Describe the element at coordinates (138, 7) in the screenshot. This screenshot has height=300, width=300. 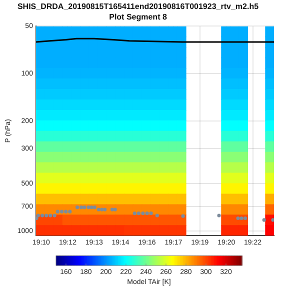
I see `chart-title: SHIS_DRDA_20190815T165411end20190816T001923_rtv_m2.h5` at that location.